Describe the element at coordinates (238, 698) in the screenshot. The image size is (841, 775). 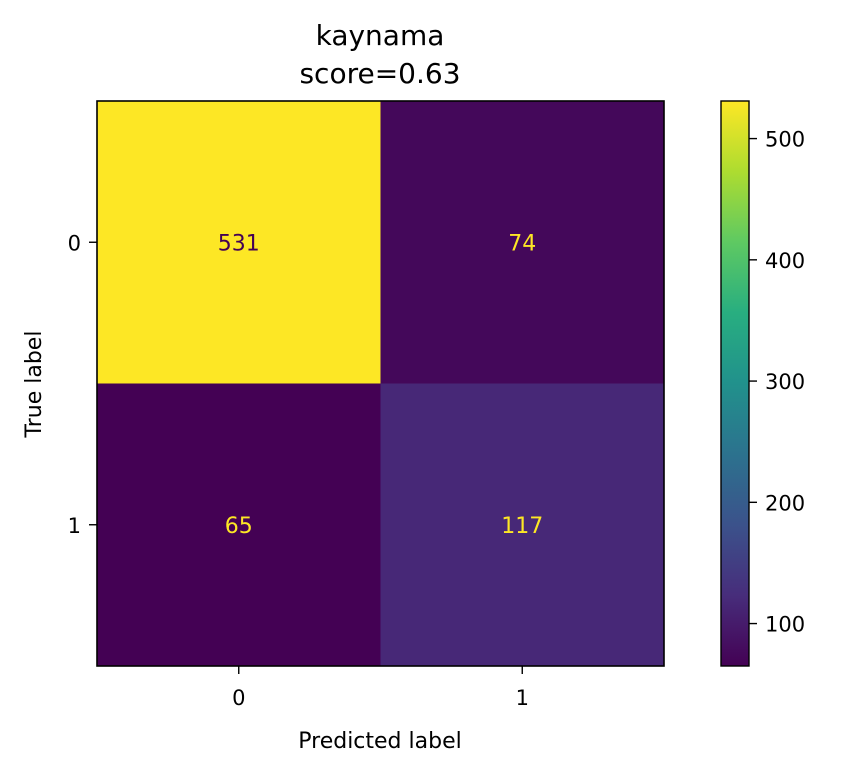
I see `x-tick-label: 0` at that location.